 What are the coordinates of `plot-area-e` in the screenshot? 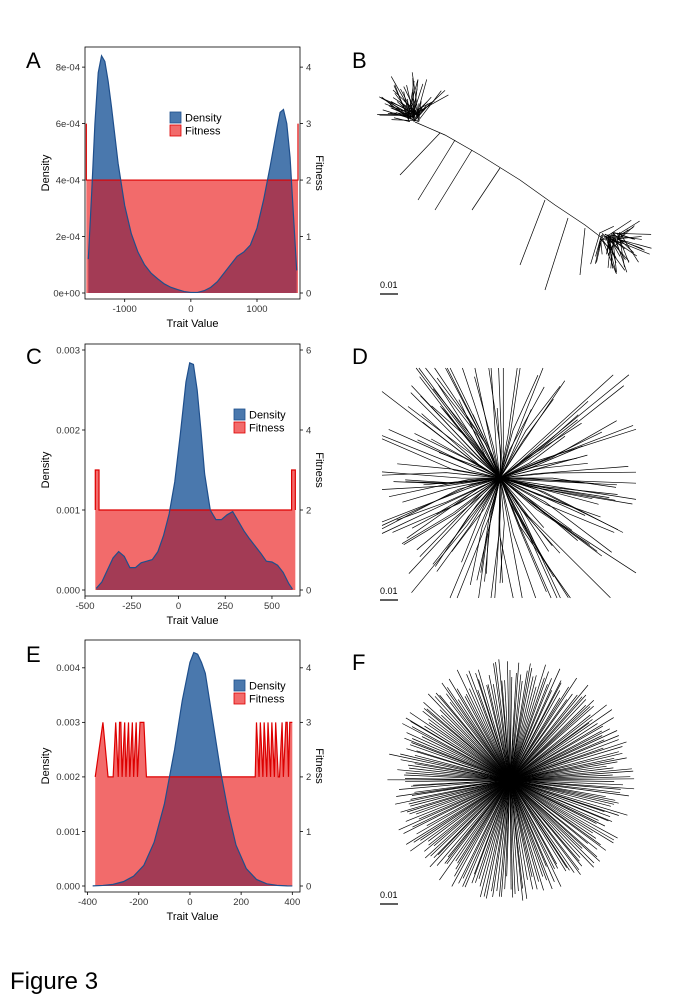 It's located at (192, 769).